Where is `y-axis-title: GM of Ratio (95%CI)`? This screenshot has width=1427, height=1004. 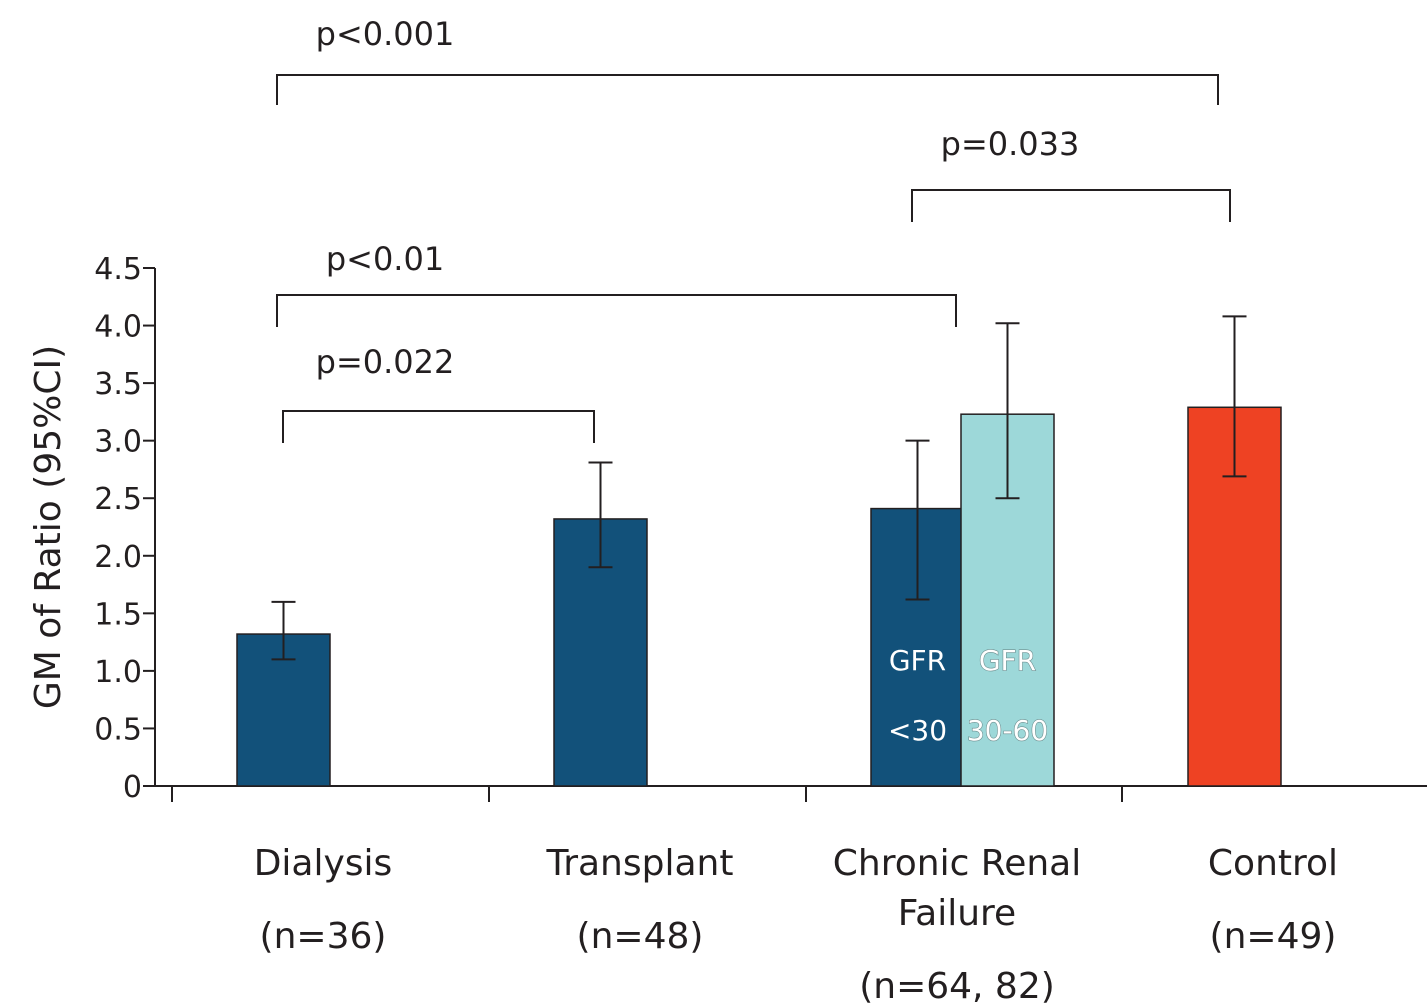 y-axis-title: GM of Ratio (95%CI) is located at coordinates (48, 527).